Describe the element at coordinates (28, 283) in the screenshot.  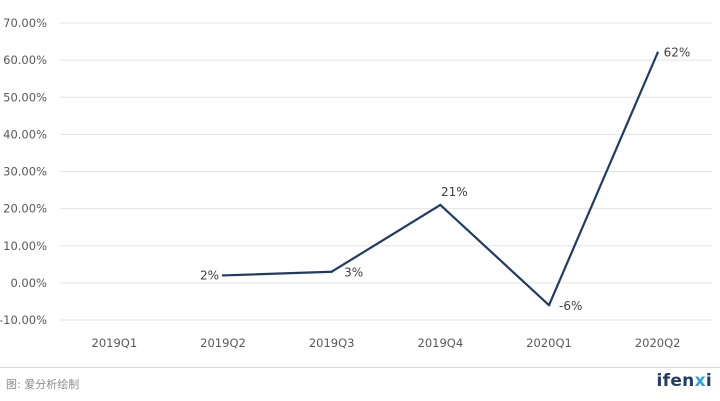
I see `y-tick-label: 0.00%` at that location.